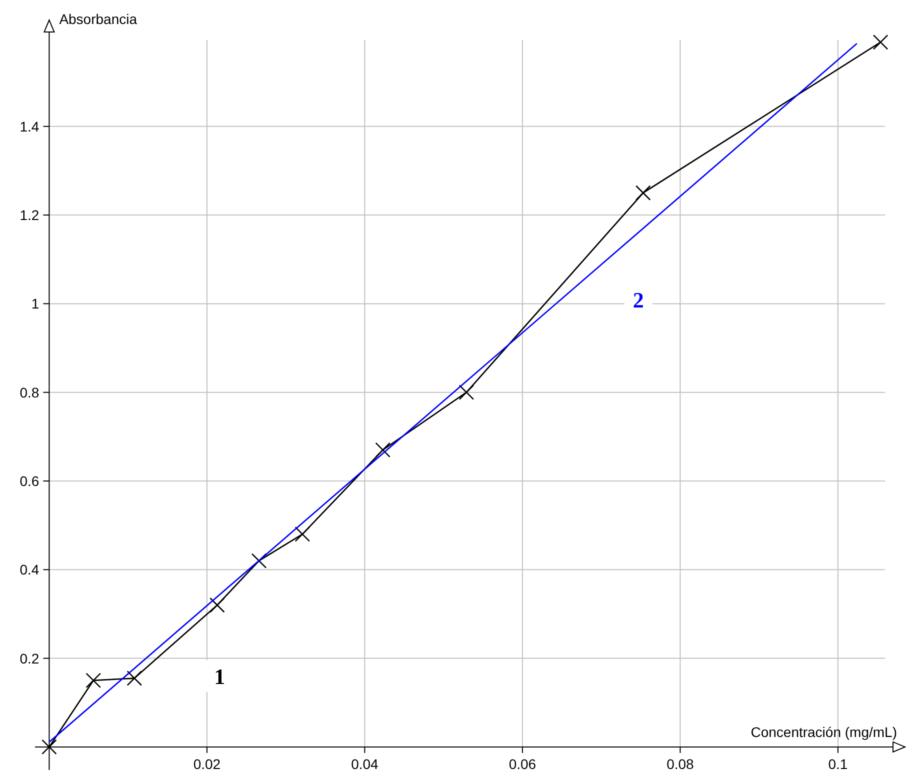 Image resolution: width=912 pixels, height=782 pixels. What do you see at coordinates (30, 480) in the screenshot?
I see `y-tick-label: 0.6` at bounding box center [30, 480].